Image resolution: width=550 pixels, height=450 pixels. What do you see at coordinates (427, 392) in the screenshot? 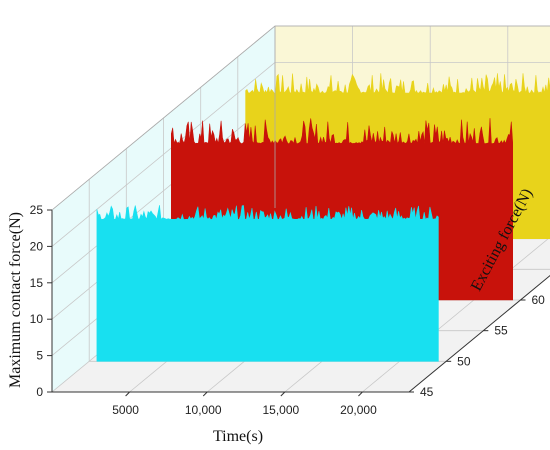
I see `y-tick-label: 45` at bounding box center [427, 392].